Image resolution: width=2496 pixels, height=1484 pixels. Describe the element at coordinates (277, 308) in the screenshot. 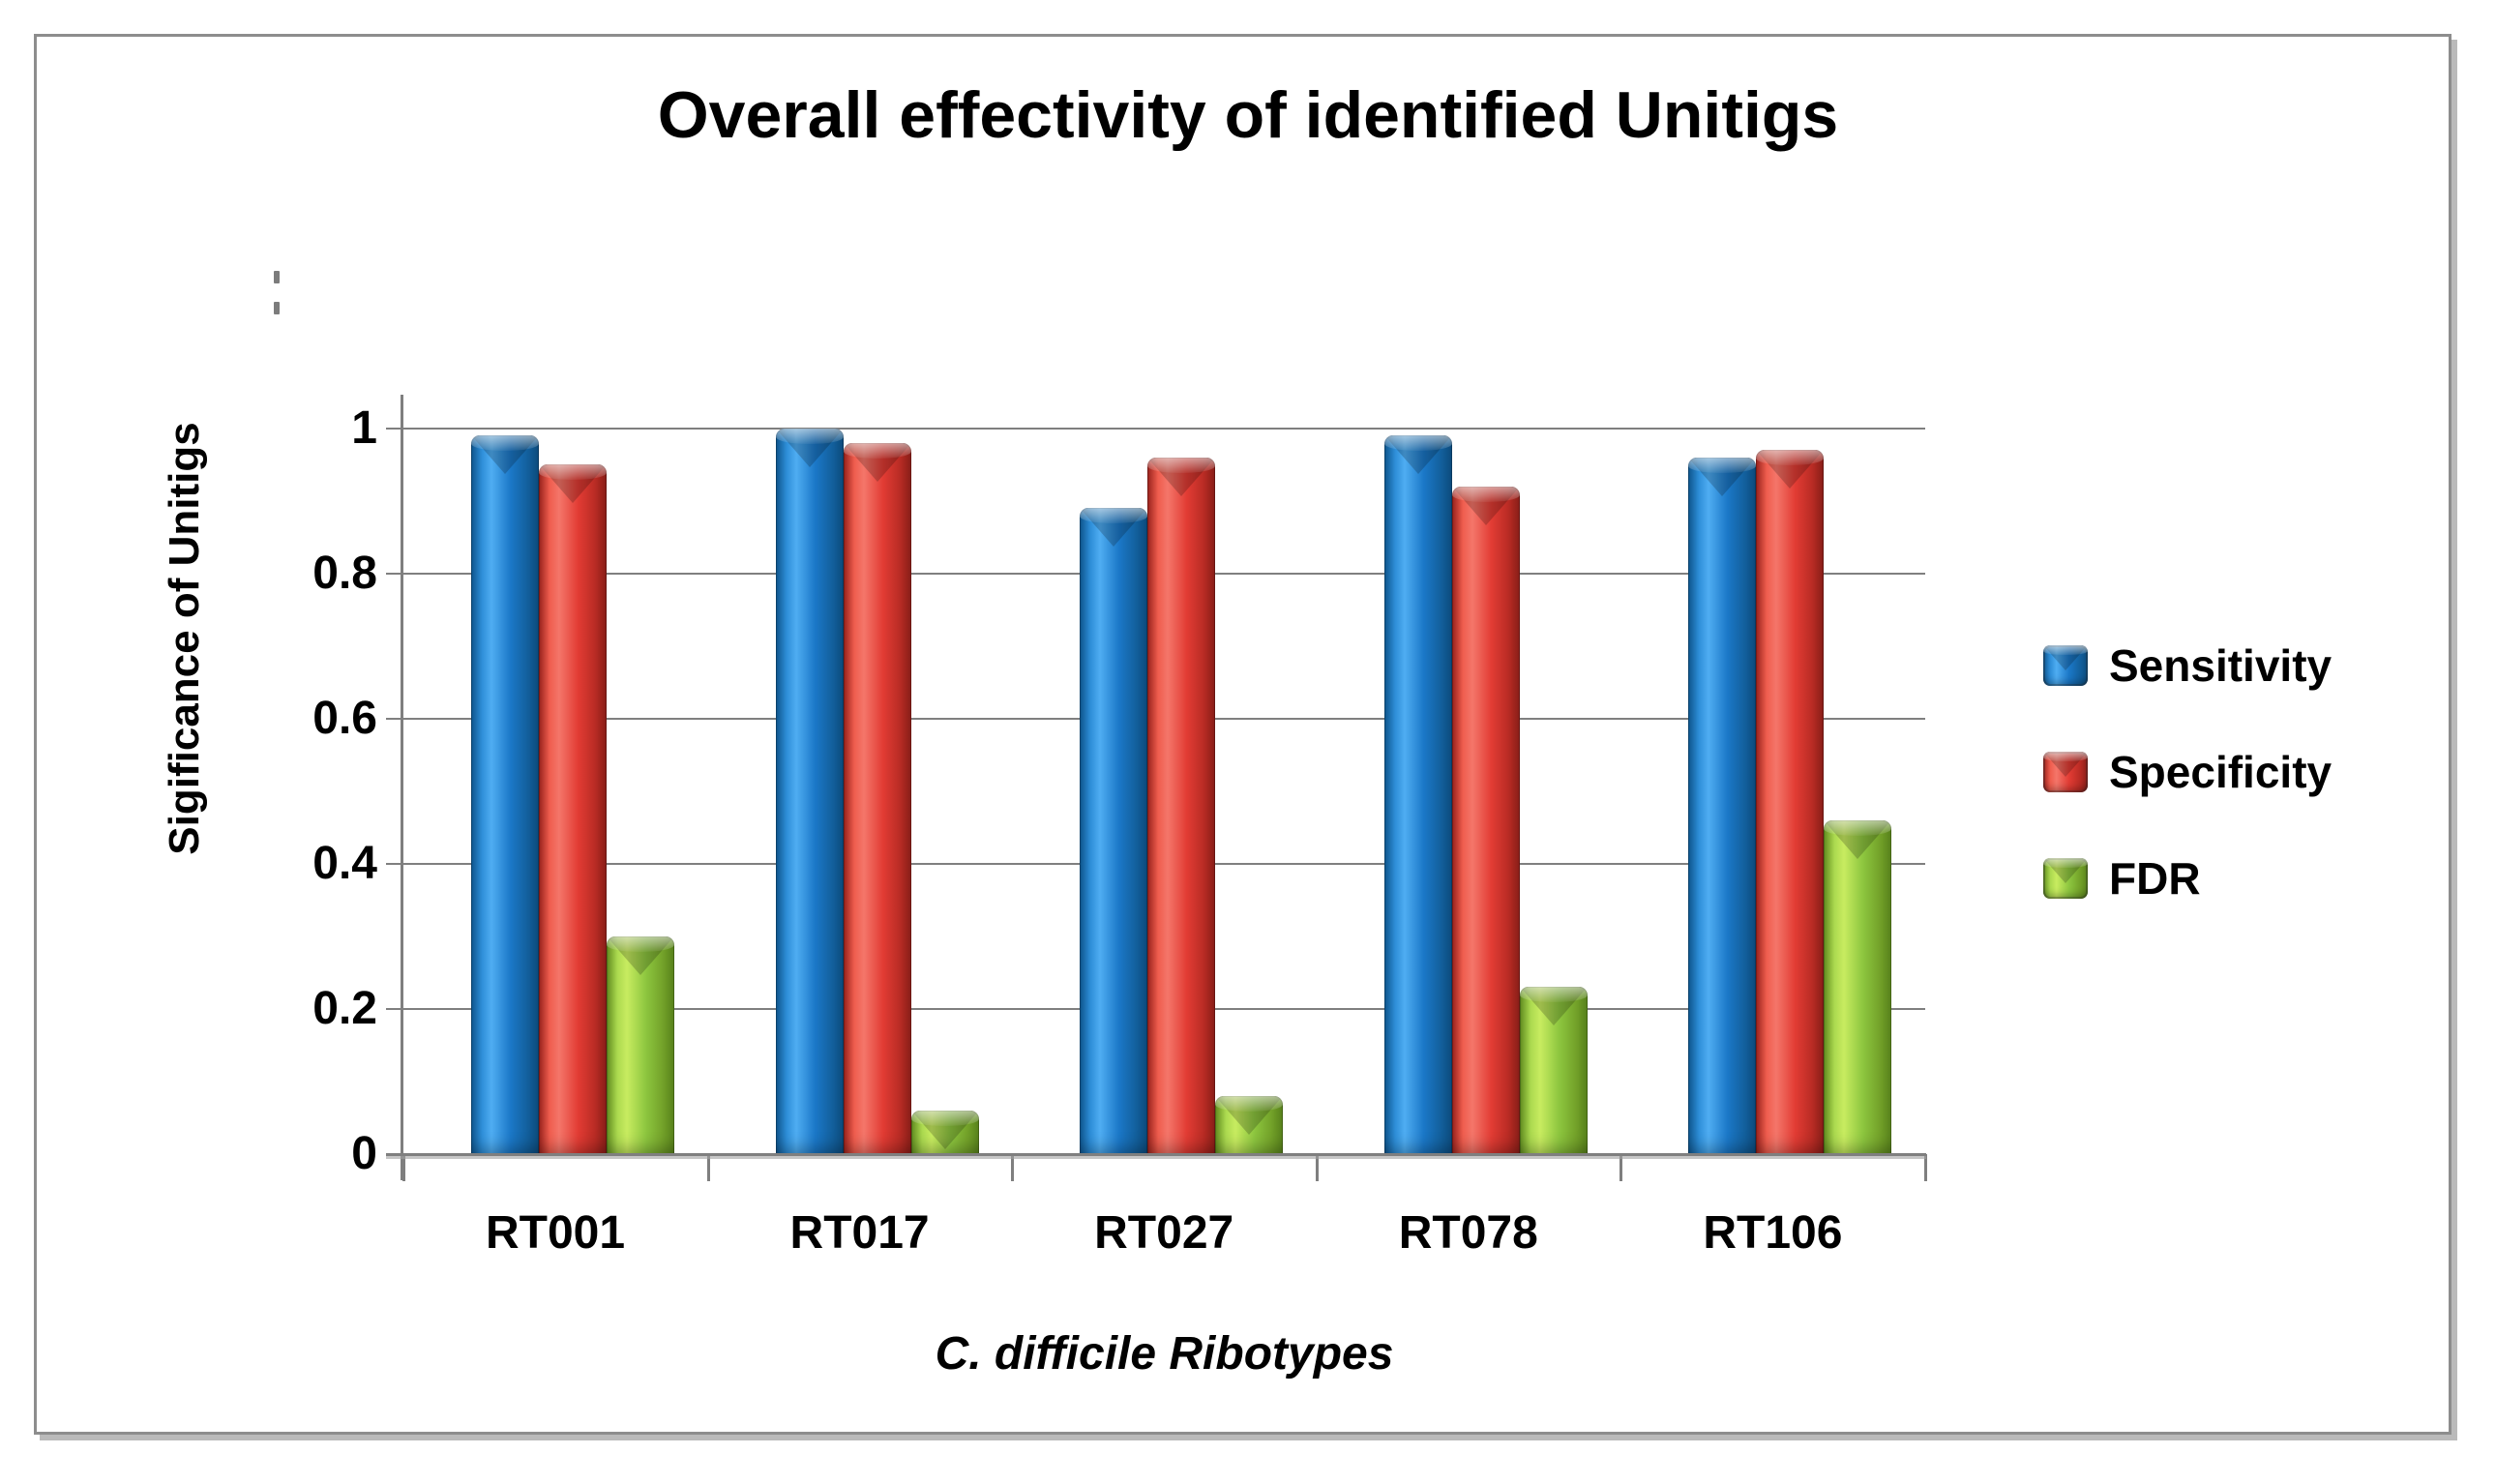

I see `artifact-speck-bottom` at that location.